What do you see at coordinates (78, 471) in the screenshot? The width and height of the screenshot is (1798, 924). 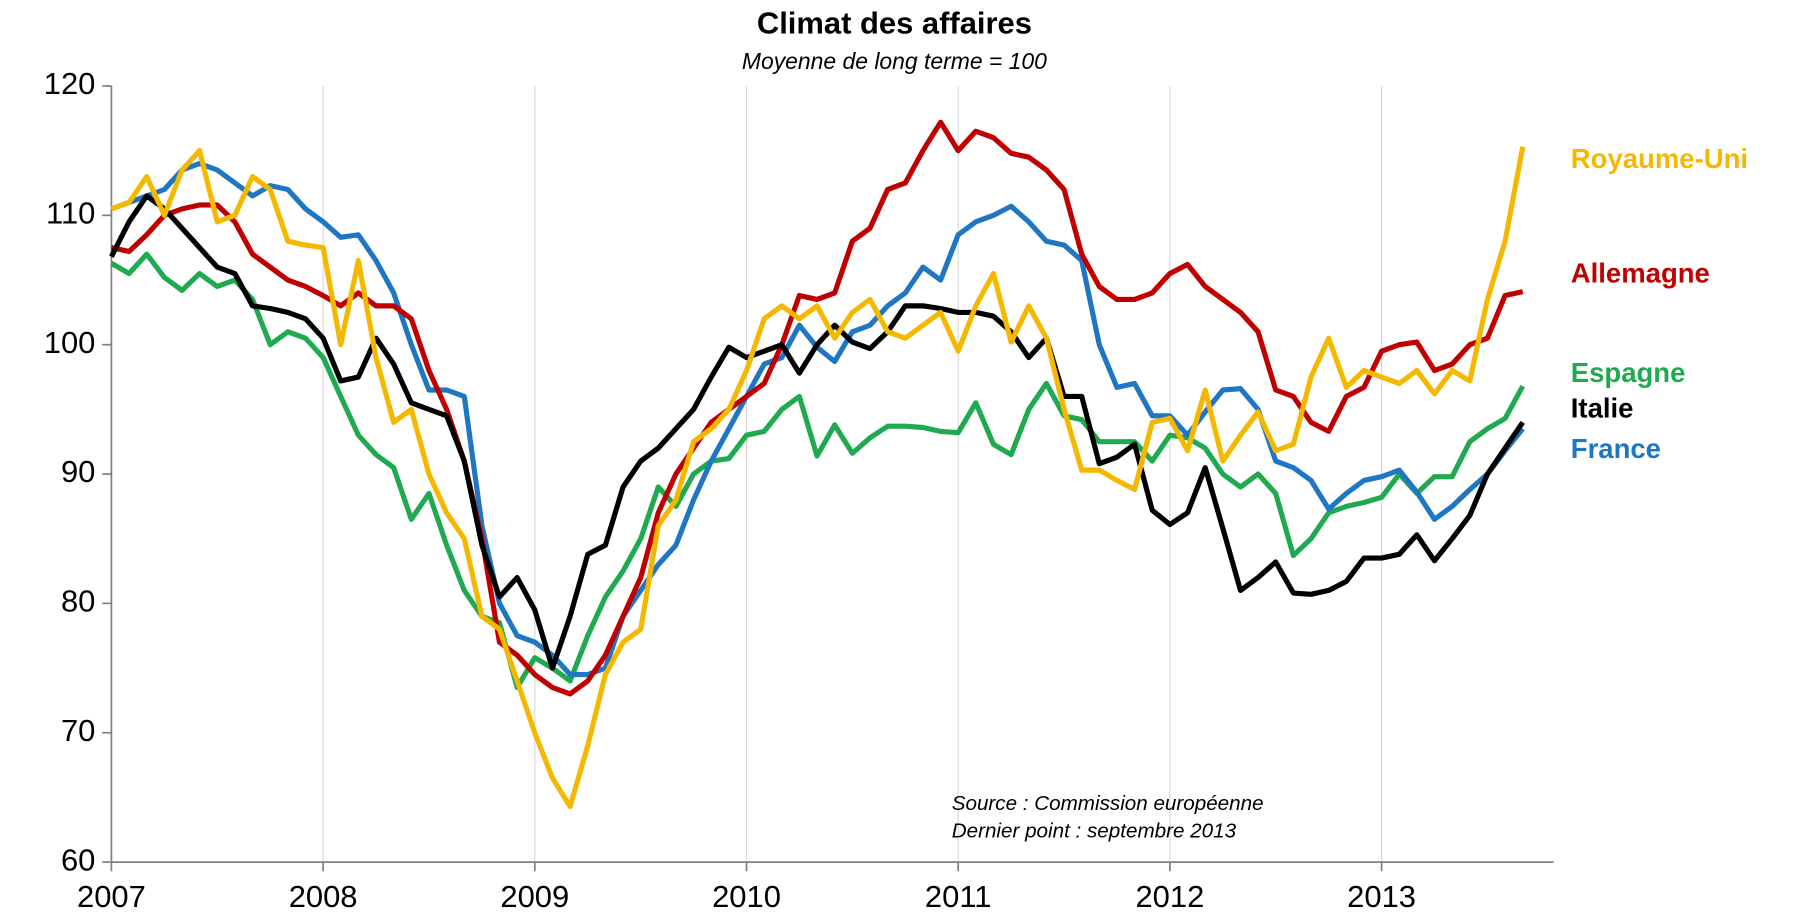 I see `y-tick-label: 90` at bounding box center [78, 471].